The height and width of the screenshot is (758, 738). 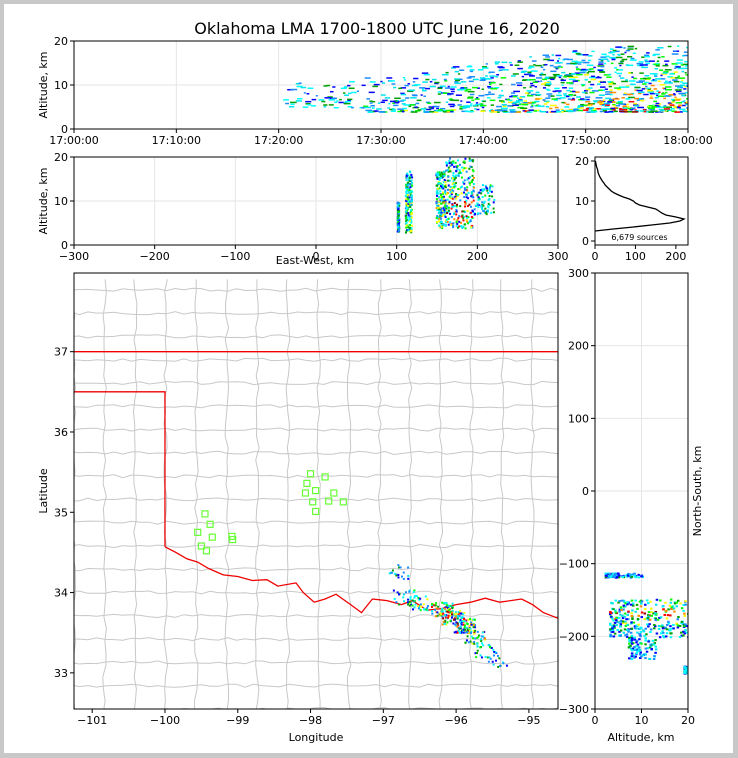 What do you see at coordinates (61, 41) in the screenshot?
I see `y-tick-label: 20` at bounding box center [61, 41].